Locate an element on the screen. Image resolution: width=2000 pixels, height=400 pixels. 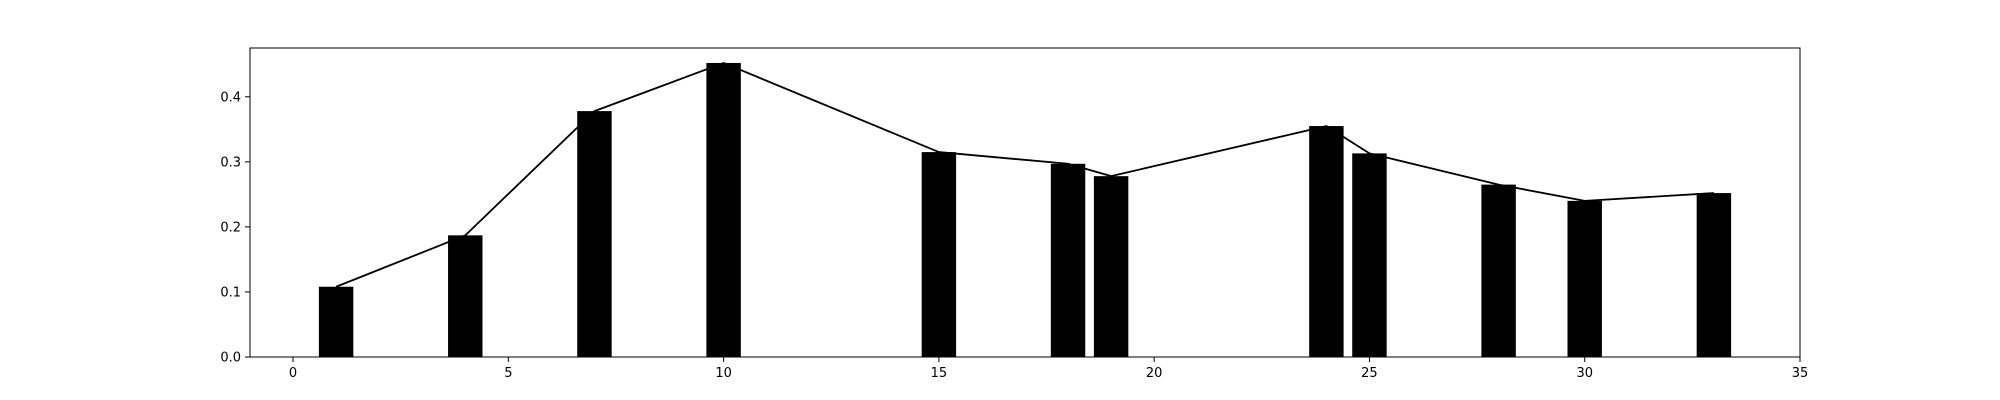
x-tick-label-4: 20 is located at coordinates (1154, 373).